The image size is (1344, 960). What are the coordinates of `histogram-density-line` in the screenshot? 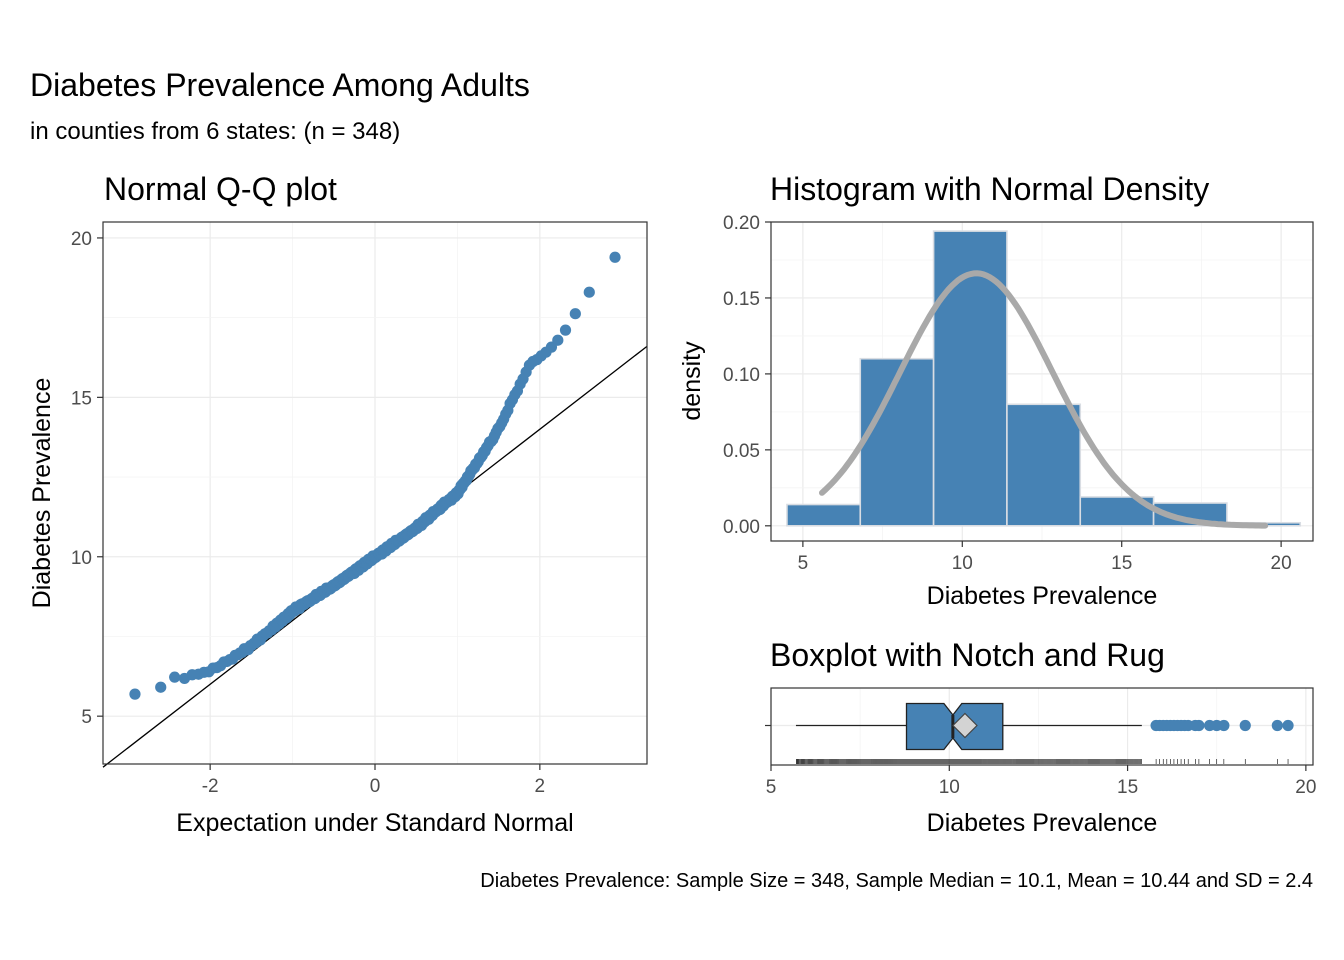 It's located at (1044, 399).